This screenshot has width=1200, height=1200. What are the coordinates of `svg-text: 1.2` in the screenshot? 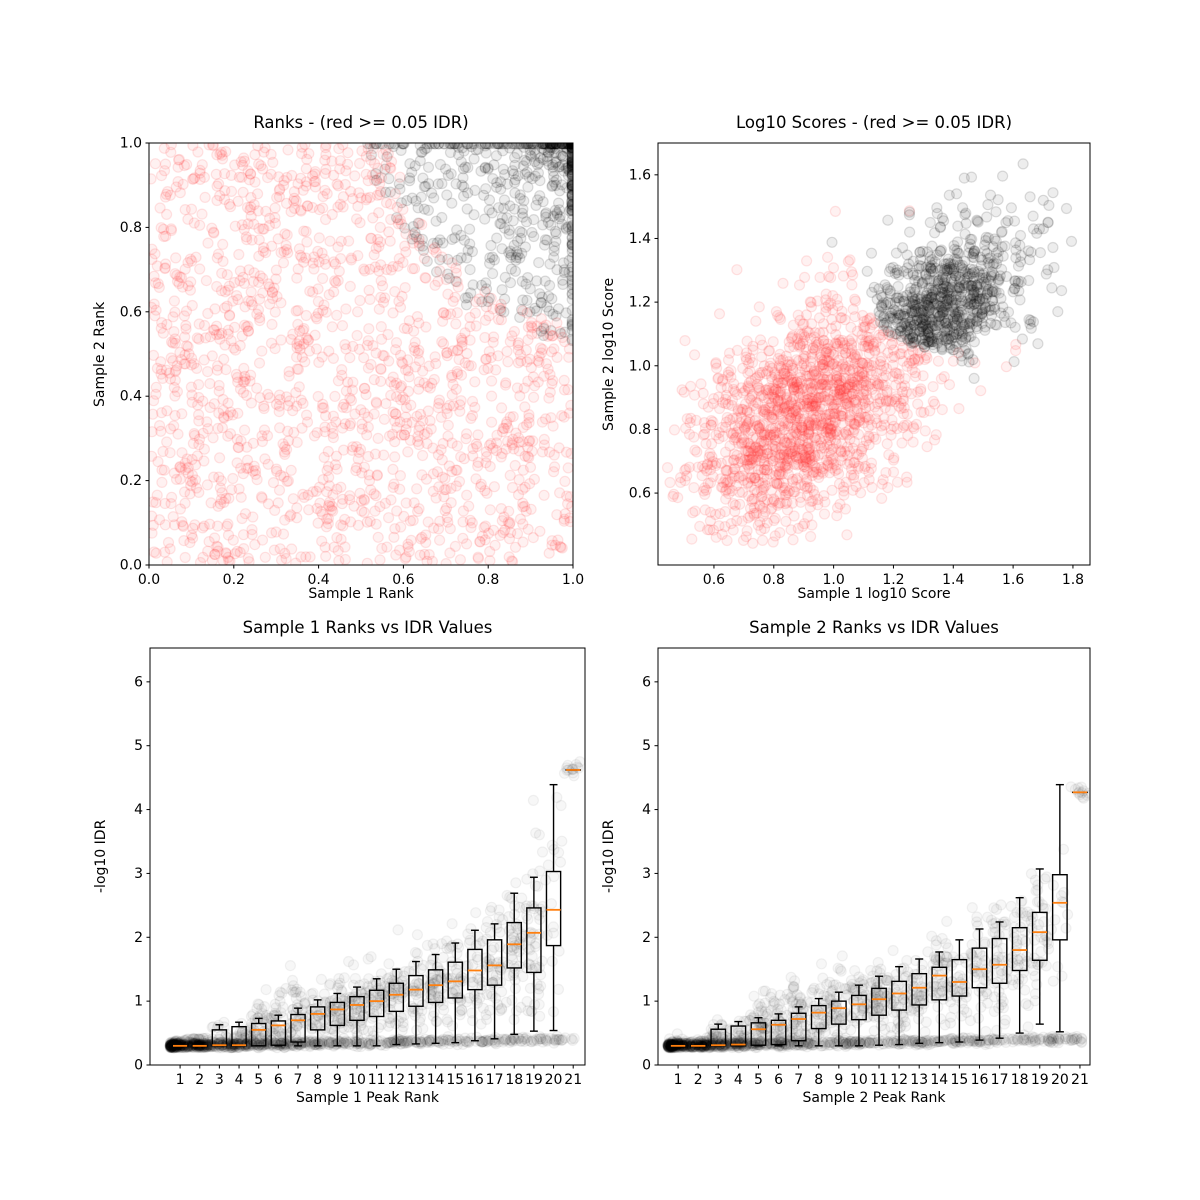 It's located at (640, 303).